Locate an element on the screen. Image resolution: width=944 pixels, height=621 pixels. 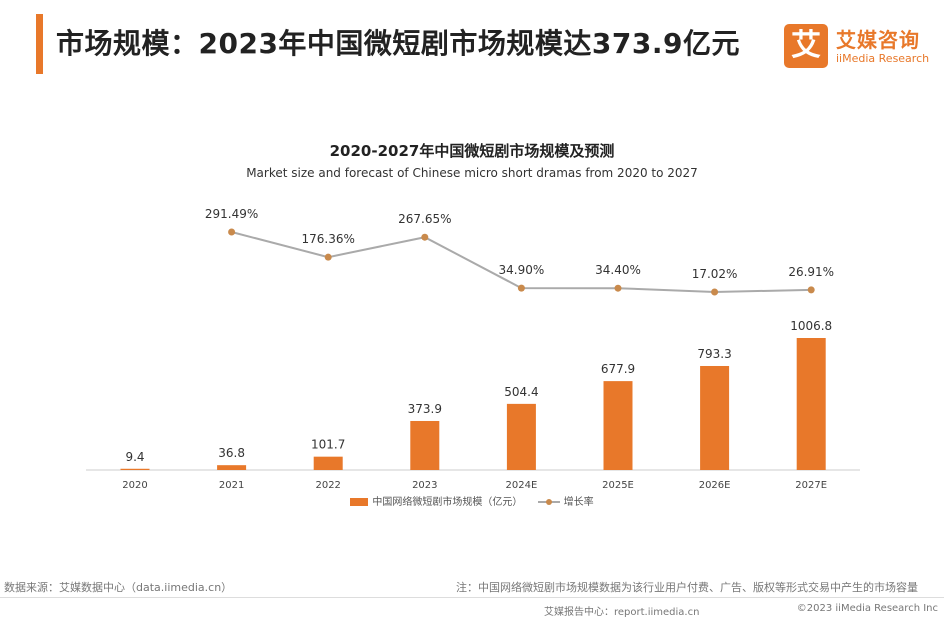
bar-value-label: 373.9 is located at coordinates (425, 409).